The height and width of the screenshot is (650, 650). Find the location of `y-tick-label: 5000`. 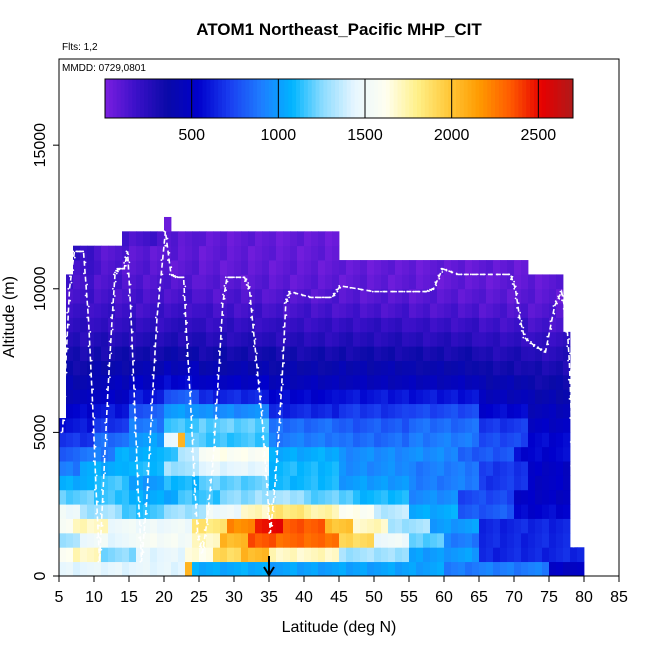

y-tick-label: 5000 is located at coordinates (40, 432).